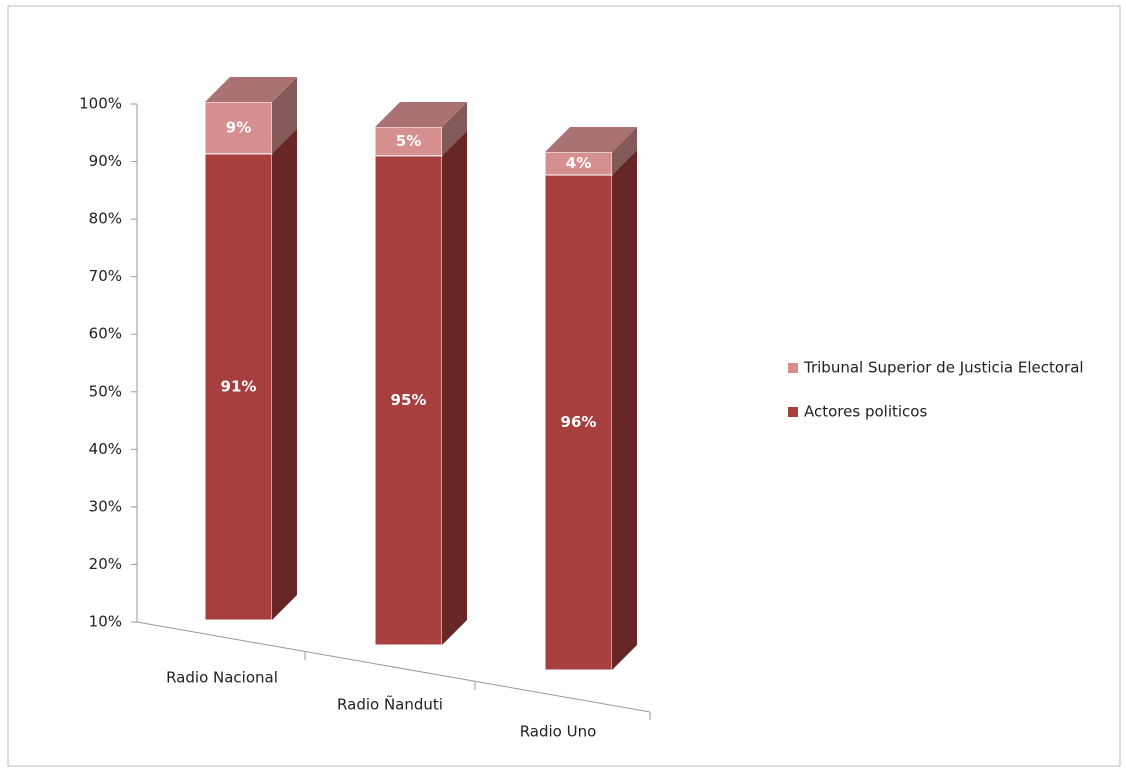 The height and width of the screenshot is (773, 1126). I want to click on y-tick-label: 60%, so click(105, 334).